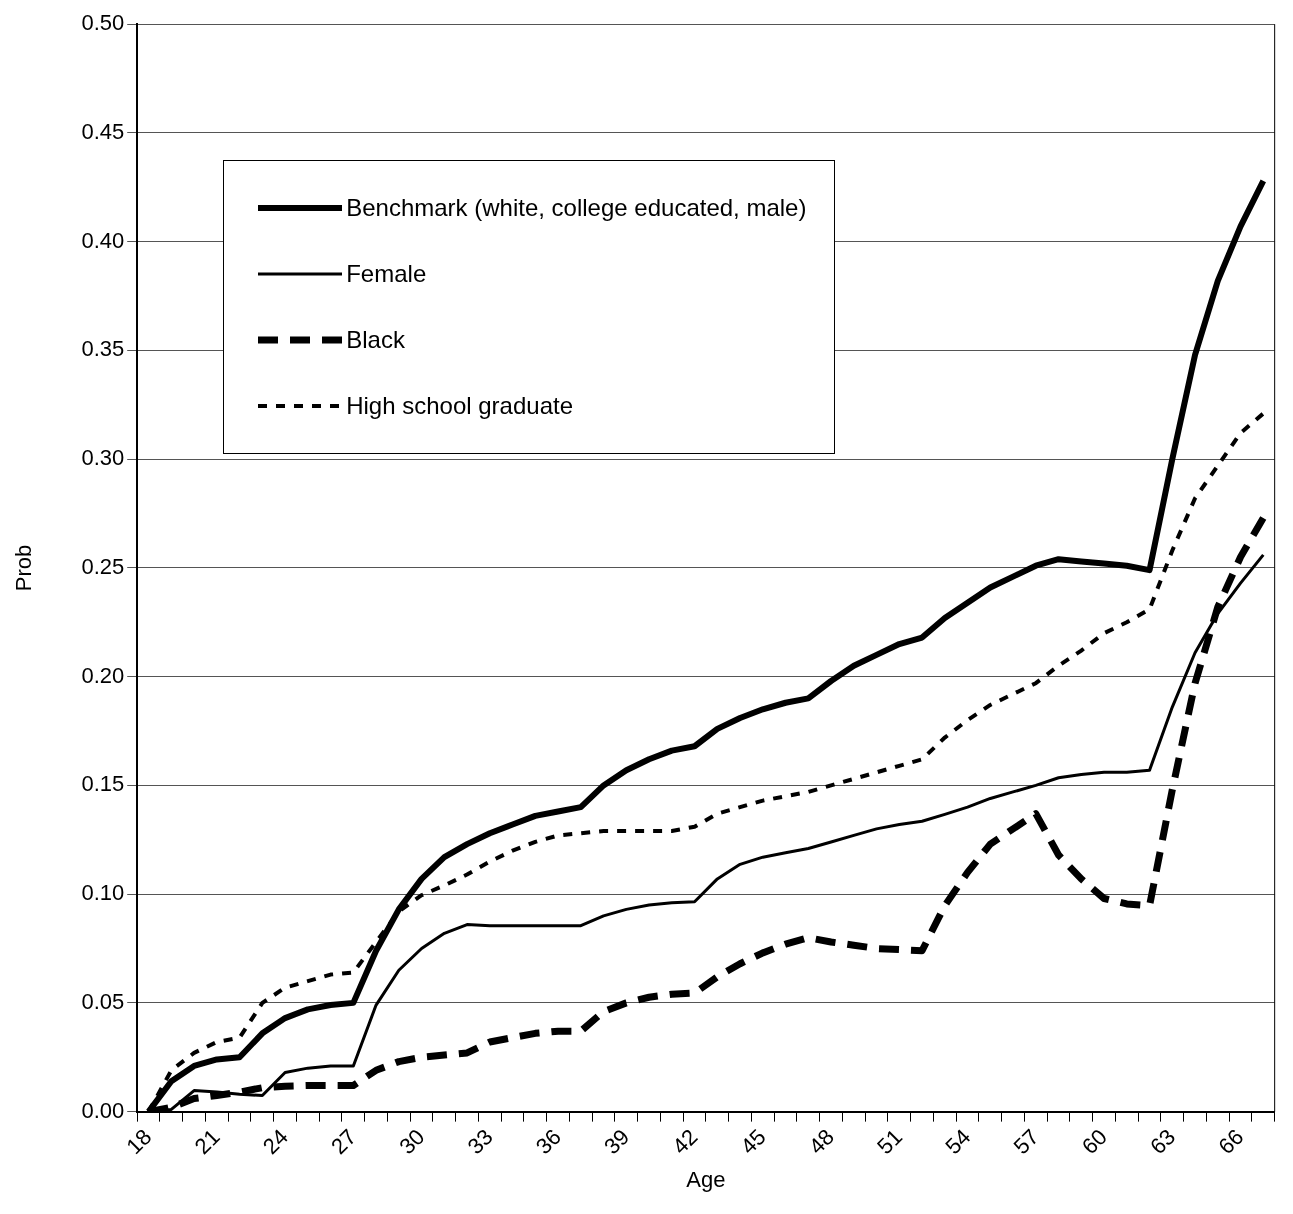  I want to click on y-tick-label: 0.50, so click(103, 23).